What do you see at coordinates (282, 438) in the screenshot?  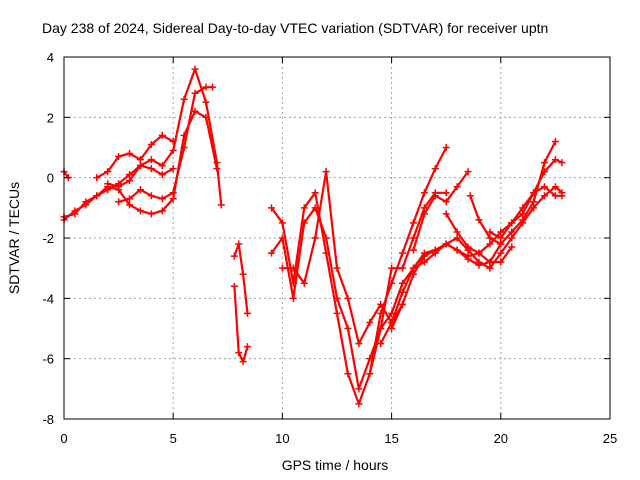 I see `x-tick-label: 10` at bounding box center [282, 438].